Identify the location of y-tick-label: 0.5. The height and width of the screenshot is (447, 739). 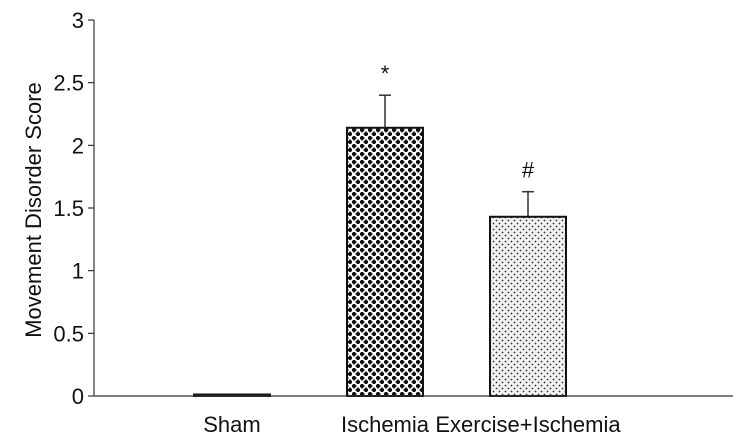
(68, 333).